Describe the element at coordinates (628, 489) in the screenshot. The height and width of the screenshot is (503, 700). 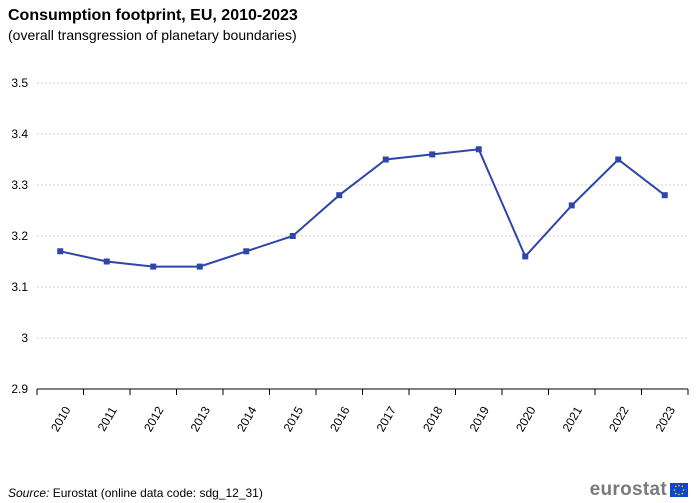
I see `logo-text: eurostat` at that location.